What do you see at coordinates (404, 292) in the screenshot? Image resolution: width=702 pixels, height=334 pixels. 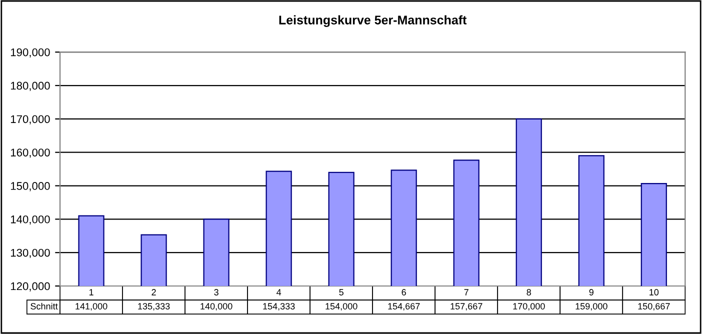 I see `x-tick-label: 6` at bounding box center [404, 292].